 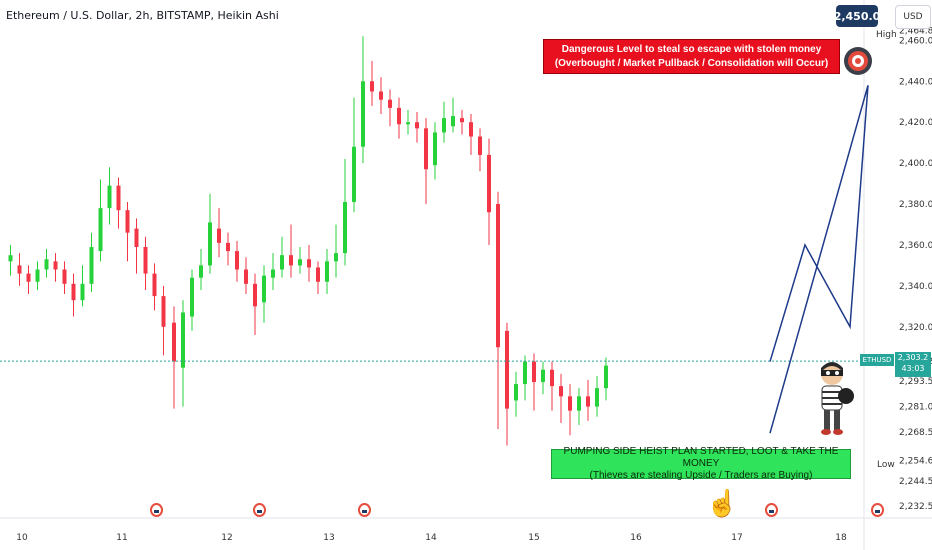 What do you see at coordinates (915, 32) in the screenshot?
I see `price-tick-label: 2,464.8` at bounding box center [915, 32].